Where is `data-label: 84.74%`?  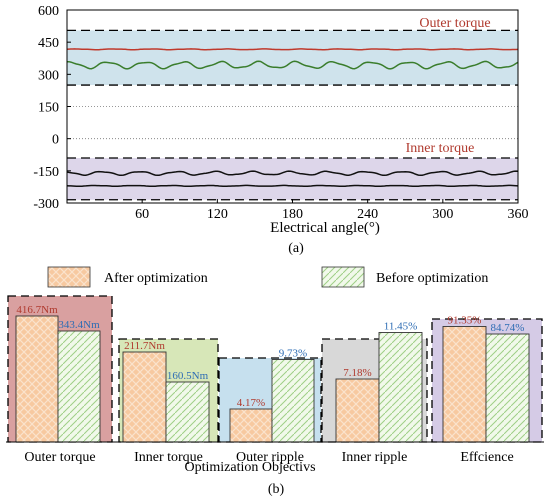 data-label: 84.74% is located at coordinates (508, 328).